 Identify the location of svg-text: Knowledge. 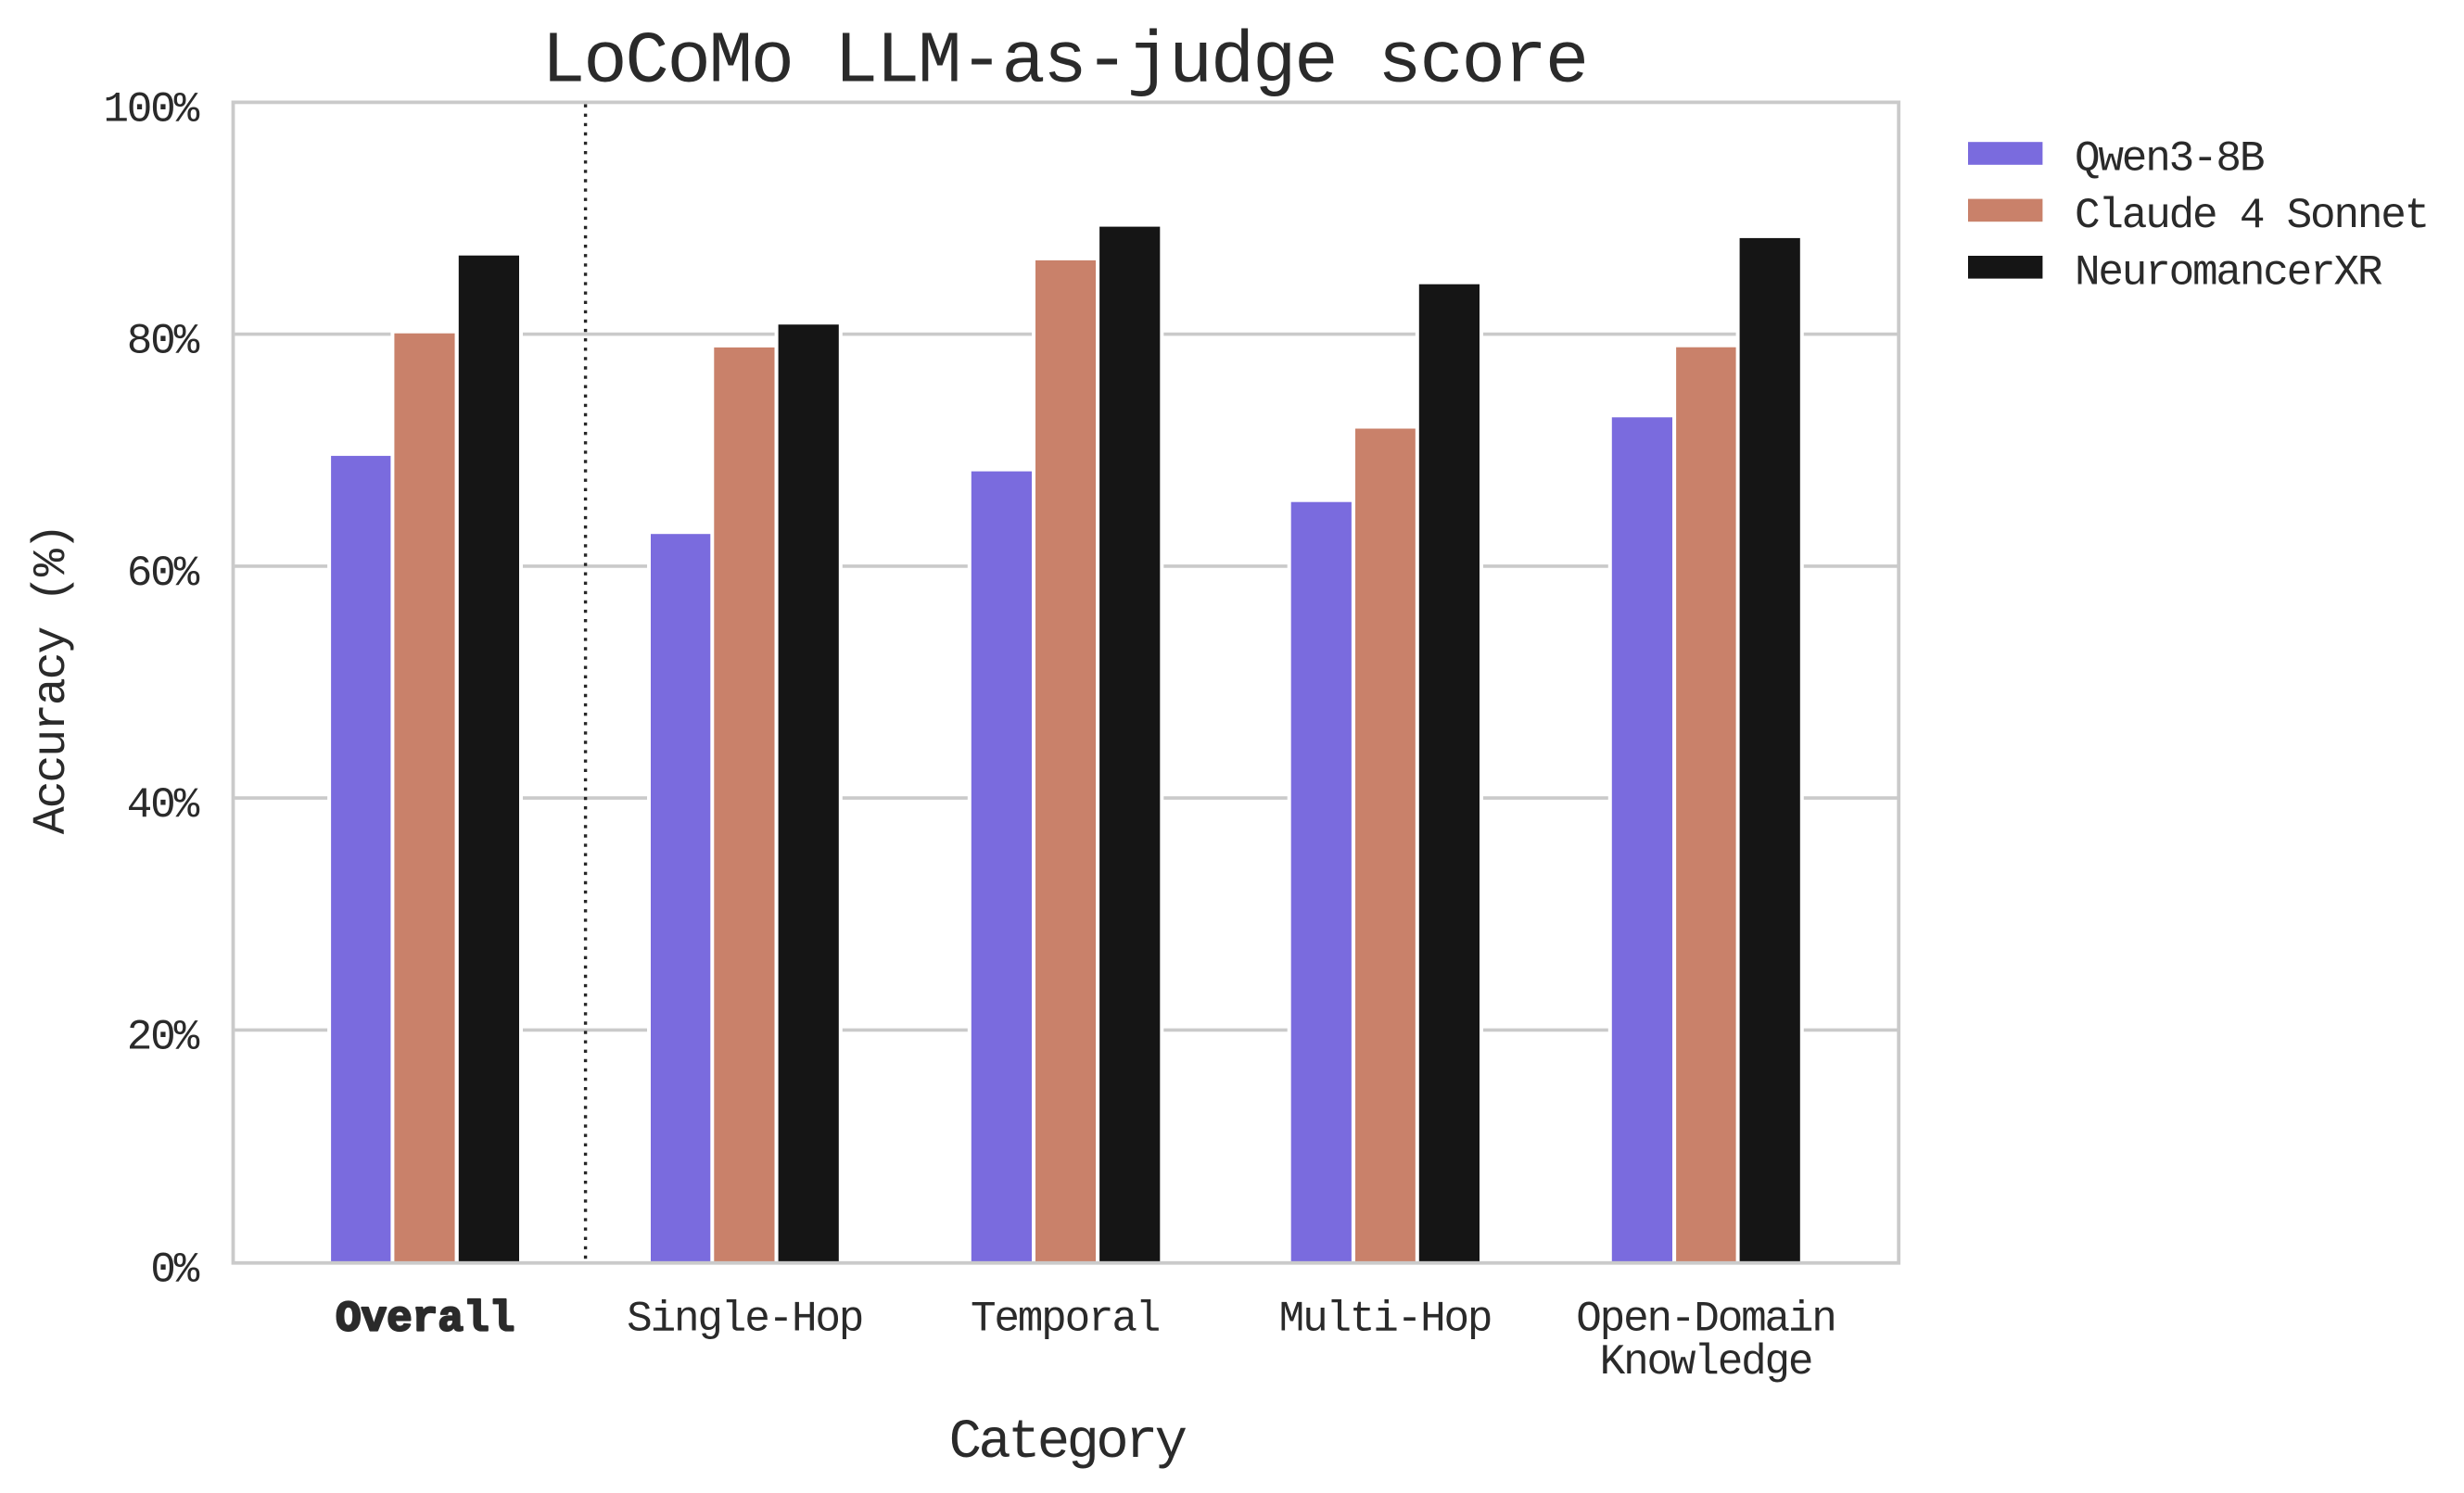
(1706, 1362).